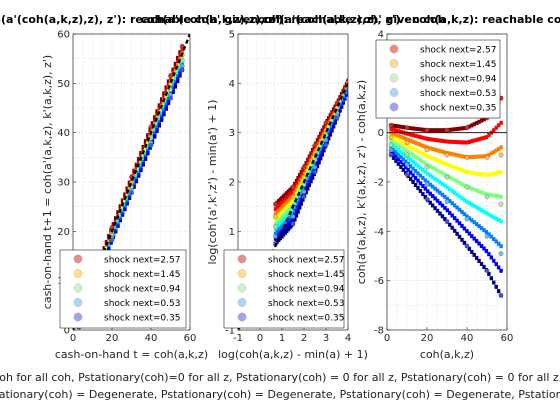  What do you see at coordinates (381, 35) in the screenshot?
I see `y-tick-label: 4` at bounding box center [381, 35].